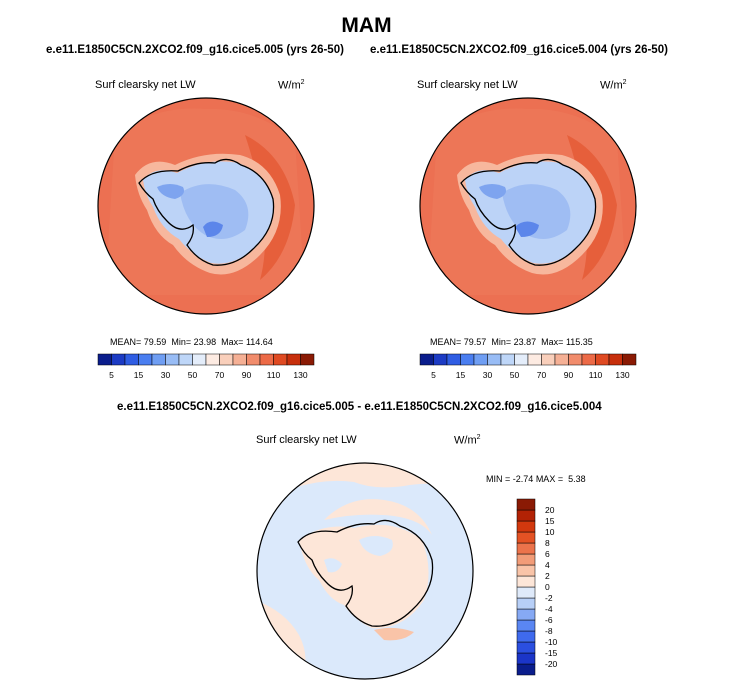 Image resolution: width=733 pixels, height=686 pixels. What do you see at coordinates (511, 342) in the screenshot?
I see `panel2-stats: MEAN= 79.57 Min= 23.87 Max= 115.35` at bounding box center [511, 342].